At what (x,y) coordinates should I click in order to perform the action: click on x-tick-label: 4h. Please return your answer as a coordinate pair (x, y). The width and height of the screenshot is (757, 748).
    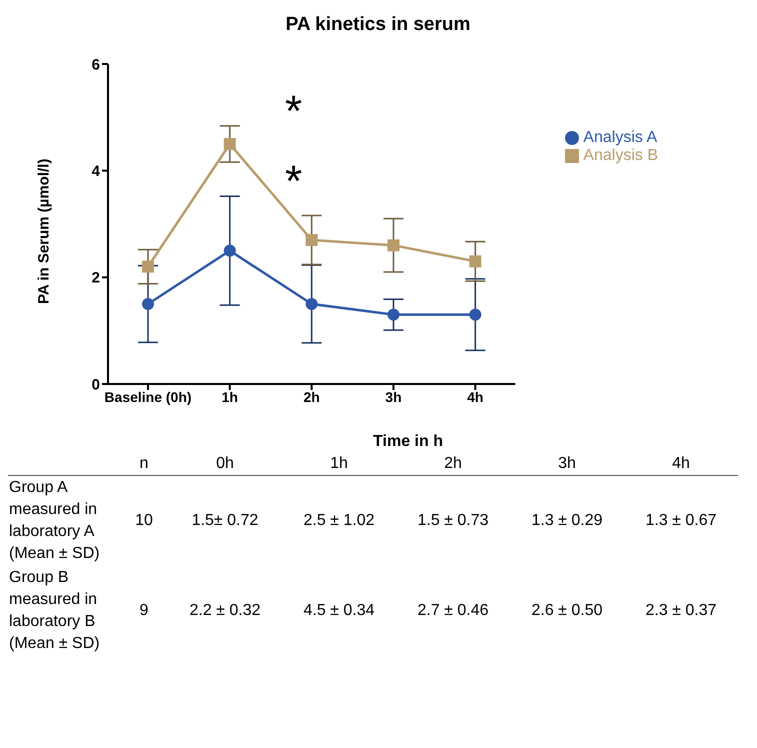
    Looking at the image, I should click on (475, 396).